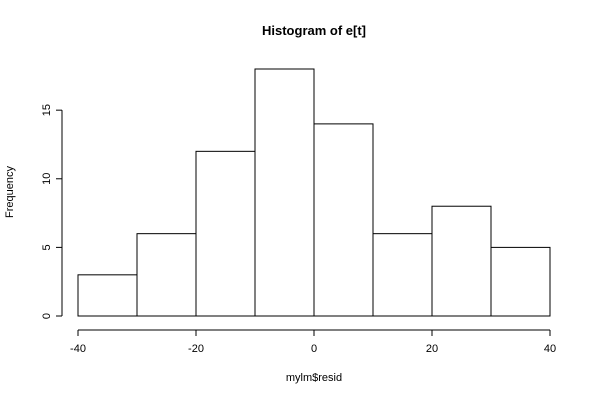 The height and width of the screenshot is (400, 599). Describe the element at coordinates (314, 378) in the screenshot. I see `x-axis-label: mylm$resid` at that location.